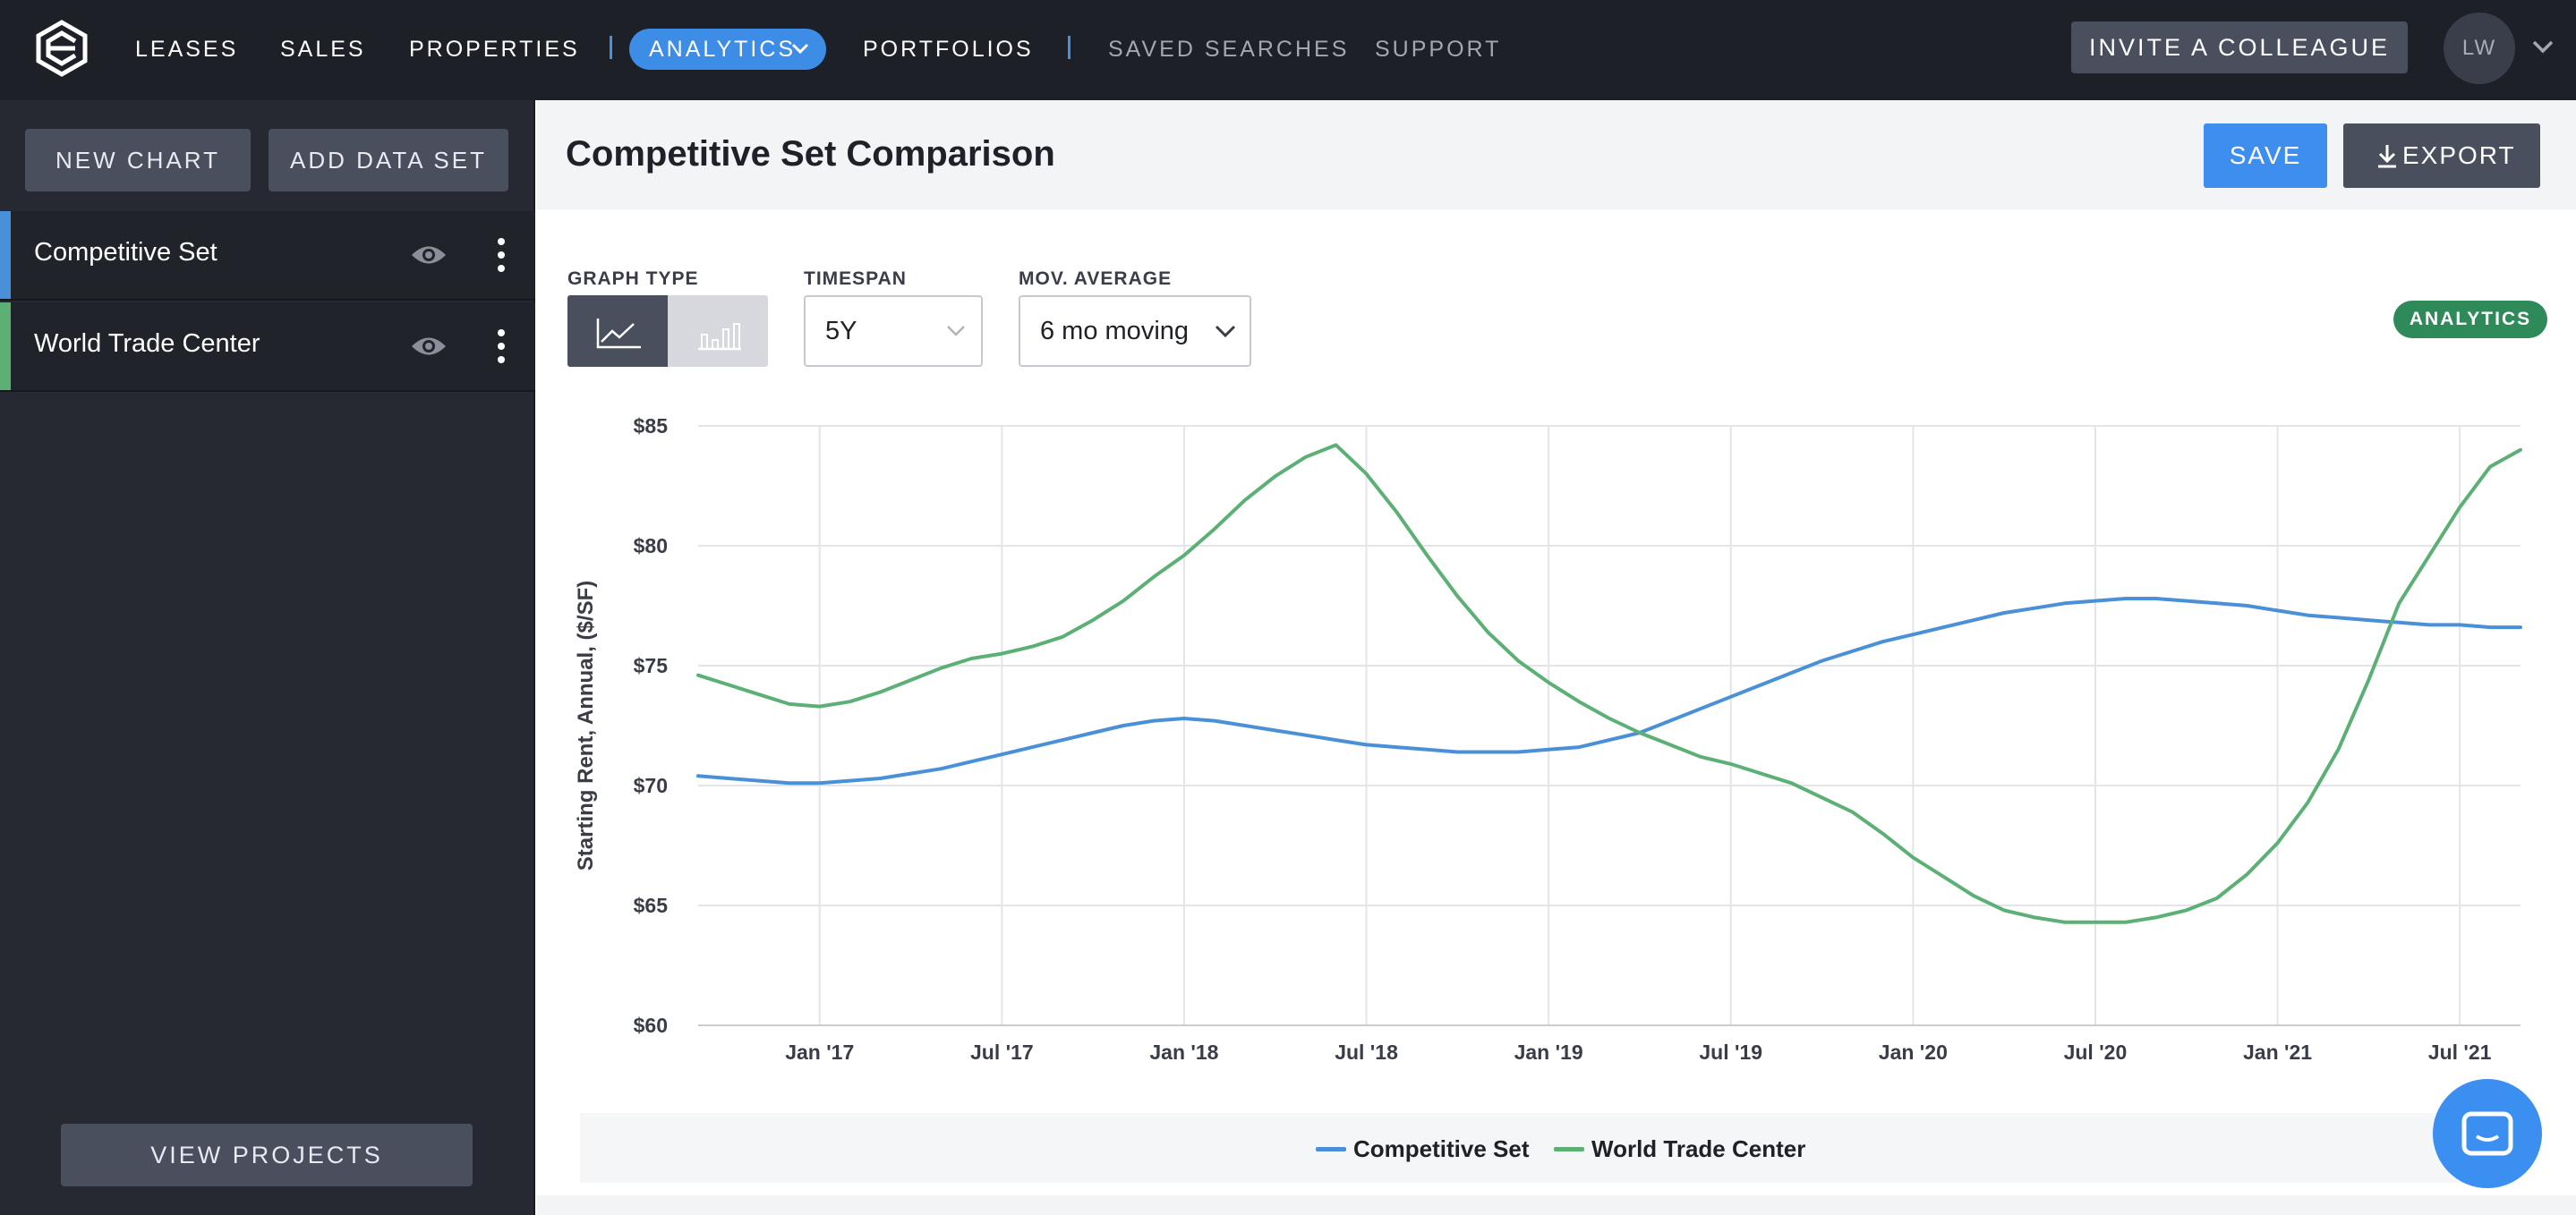 Image resolution: width=2576 pixels, height=1215 pixels. Describe the element at coordinates (1569, 1149) in the screenshot. I see `legend-swatch-world-trade-center` at that location.